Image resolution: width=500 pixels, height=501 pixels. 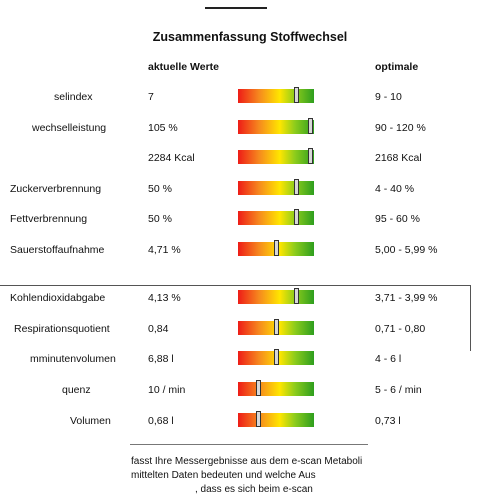 I want to click on row-label: Kohlendioxidabgabe, so click(x=58, y=298).